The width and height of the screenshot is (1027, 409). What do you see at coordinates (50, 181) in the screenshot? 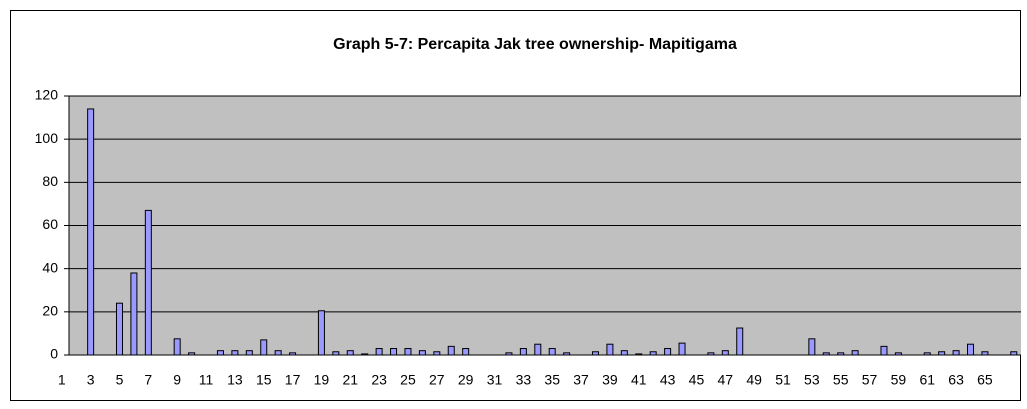
I see `y-tick-label: 80` at bounding box center [50, 181].